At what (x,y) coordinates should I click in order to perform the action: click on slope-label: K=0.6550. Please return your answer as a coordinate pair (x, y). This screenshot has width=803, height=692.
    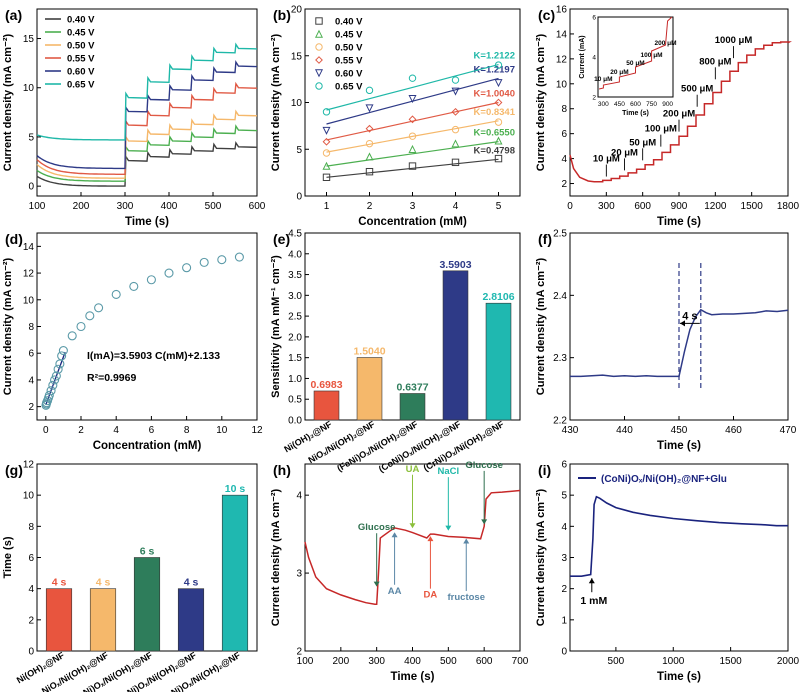
    Looking at the image, I should click on (494, 133).